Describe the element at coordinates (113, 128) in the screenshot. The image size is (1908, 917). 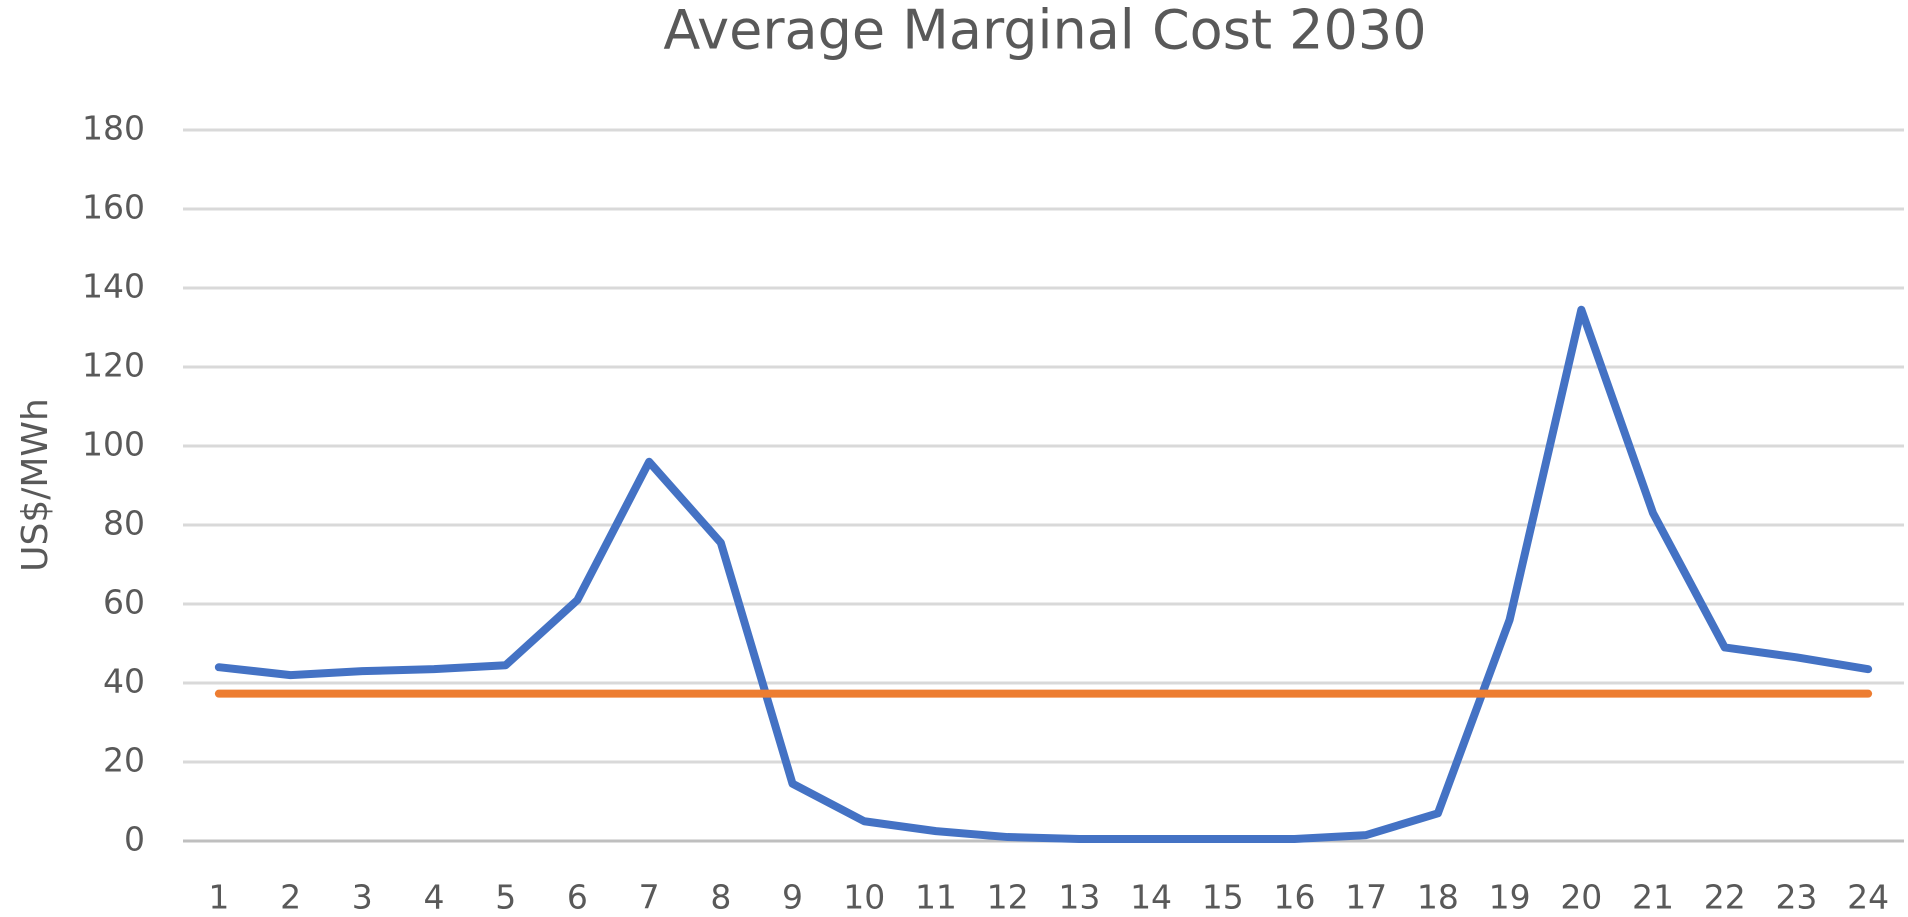
I see `y-tick-label: 180` at that location.